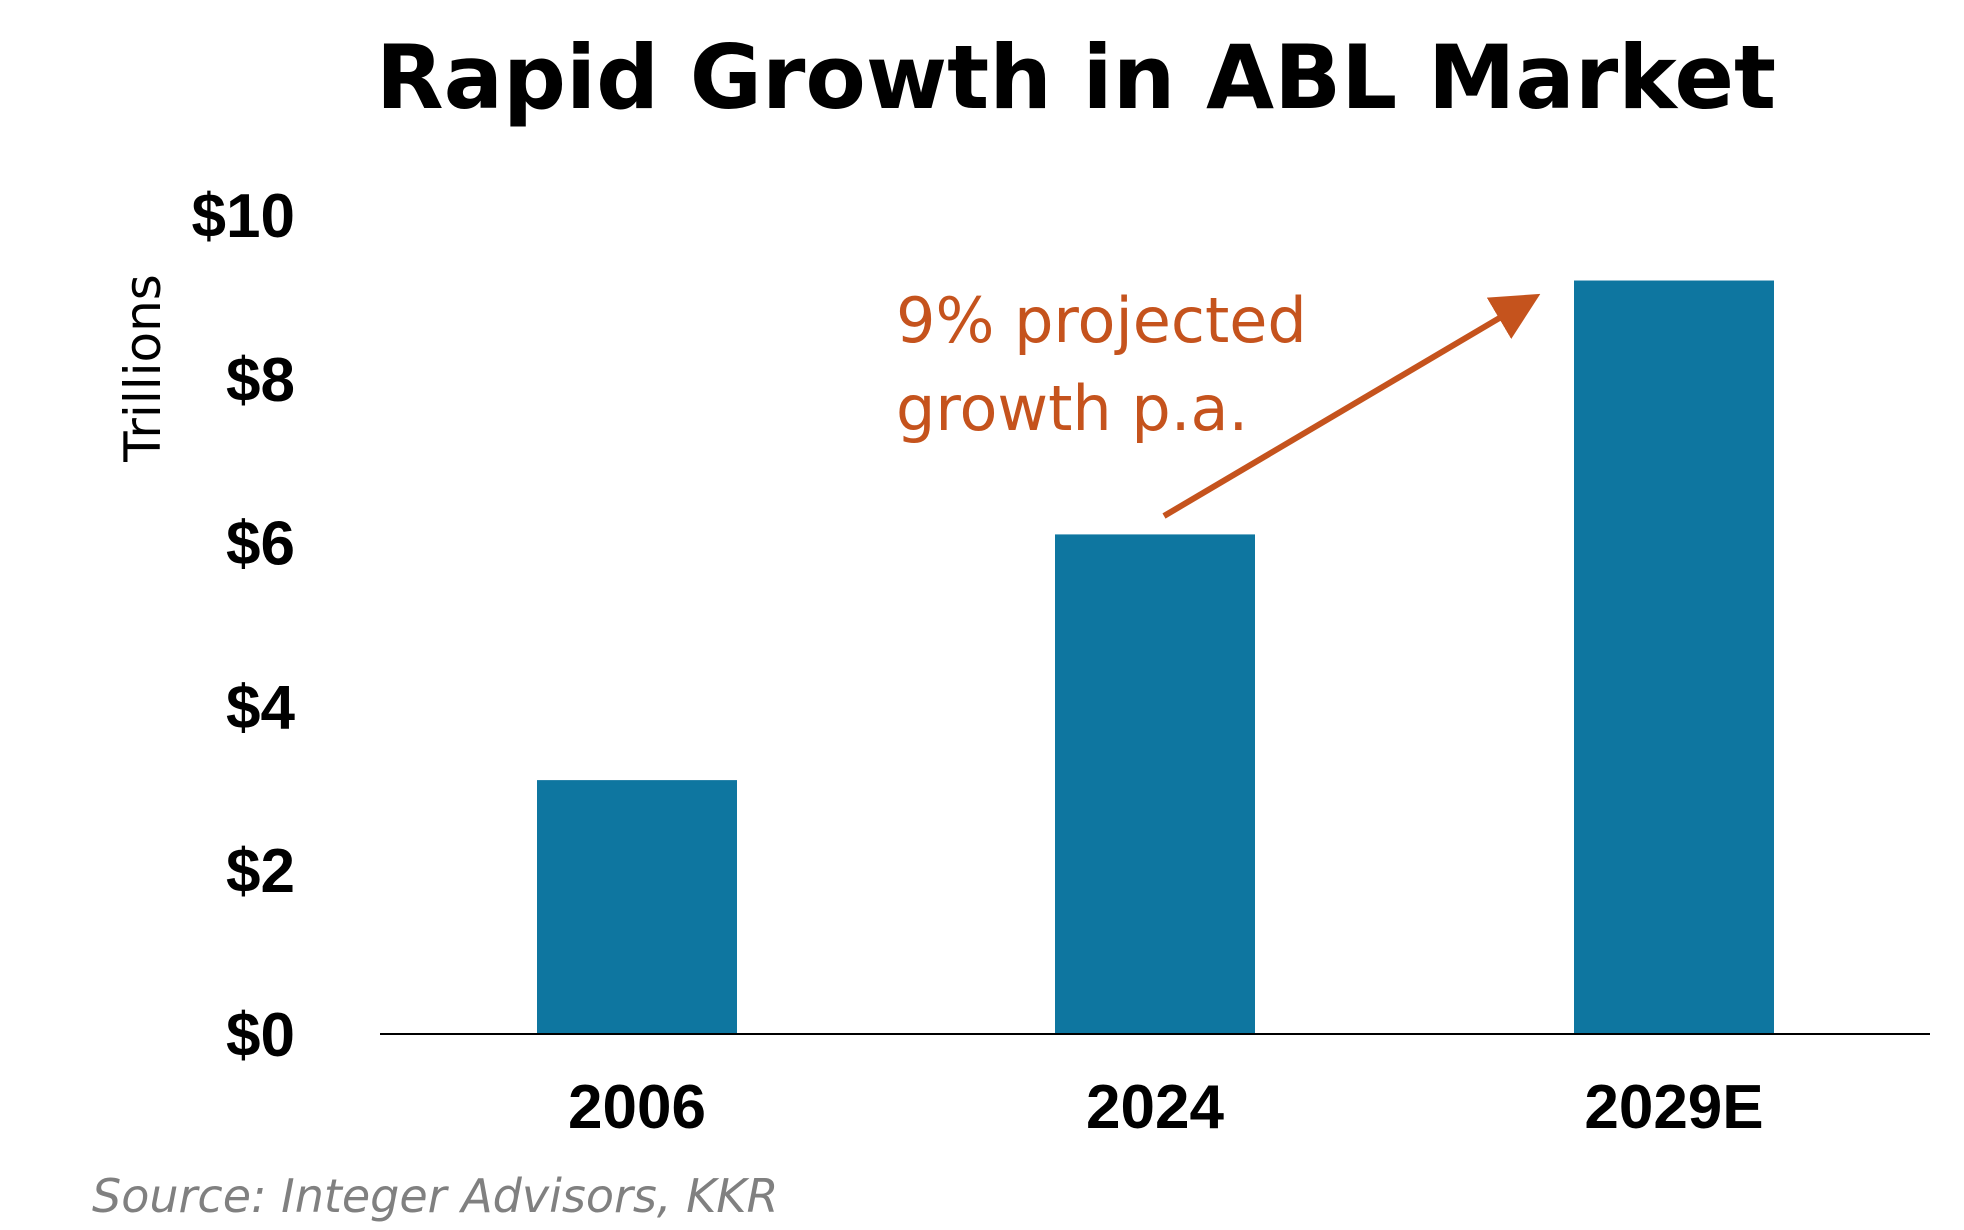  What do you see at coordinates (260, 544) in the screenshot?
I see `y-tick-label: $6` at bounding box center [260, 544].